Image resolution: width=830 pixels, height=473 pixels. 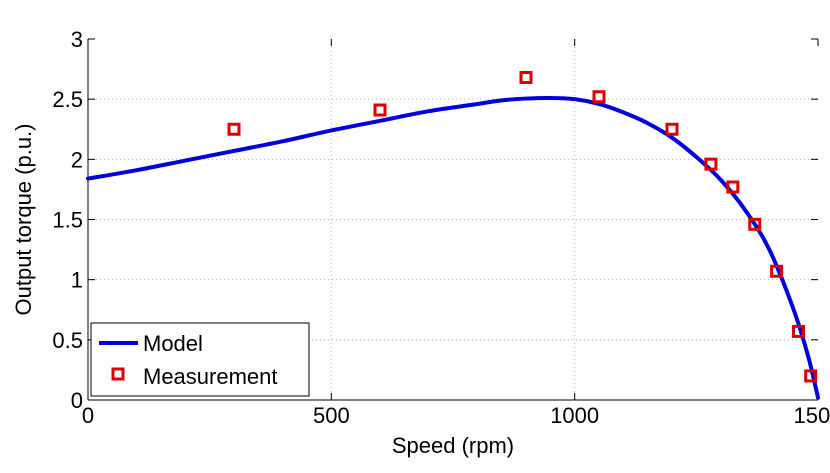 I want to click on y-tick-label-4: 2, so click(x=77, y=159).